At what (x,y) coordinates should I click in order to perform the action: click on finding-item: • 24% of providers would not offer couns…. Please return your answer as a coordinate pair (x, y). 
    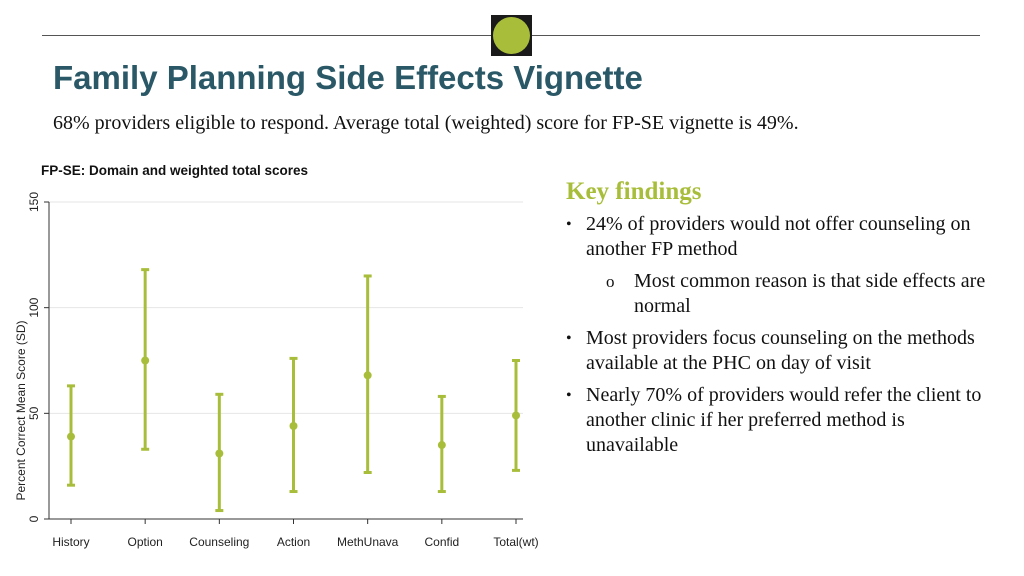
    Looking at the image, I should click on (776, 237).